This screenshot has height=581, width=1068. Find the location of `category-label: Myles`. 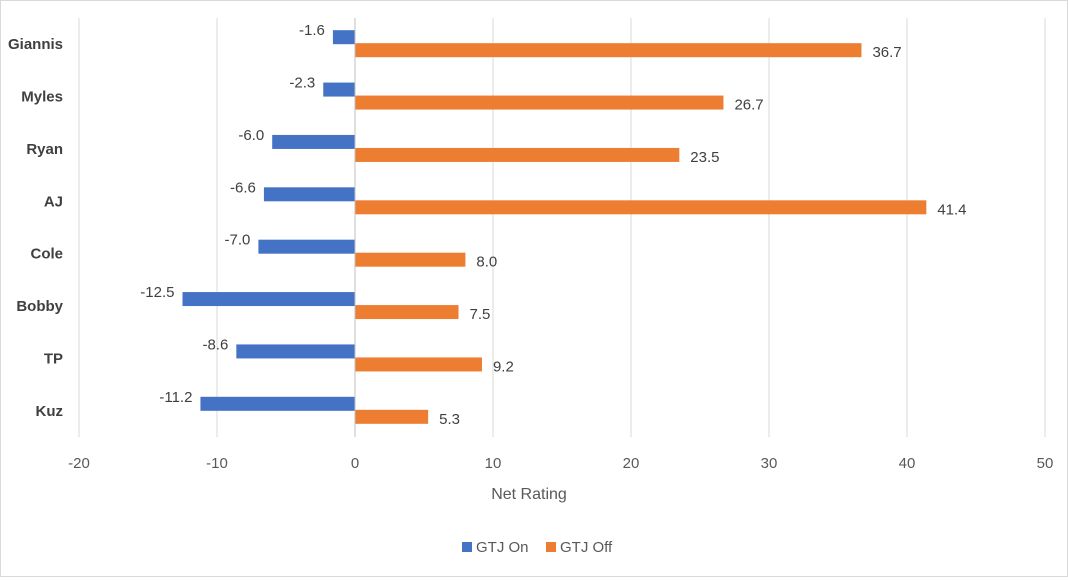

category-label: Myles is located at coordinates (42, 97).